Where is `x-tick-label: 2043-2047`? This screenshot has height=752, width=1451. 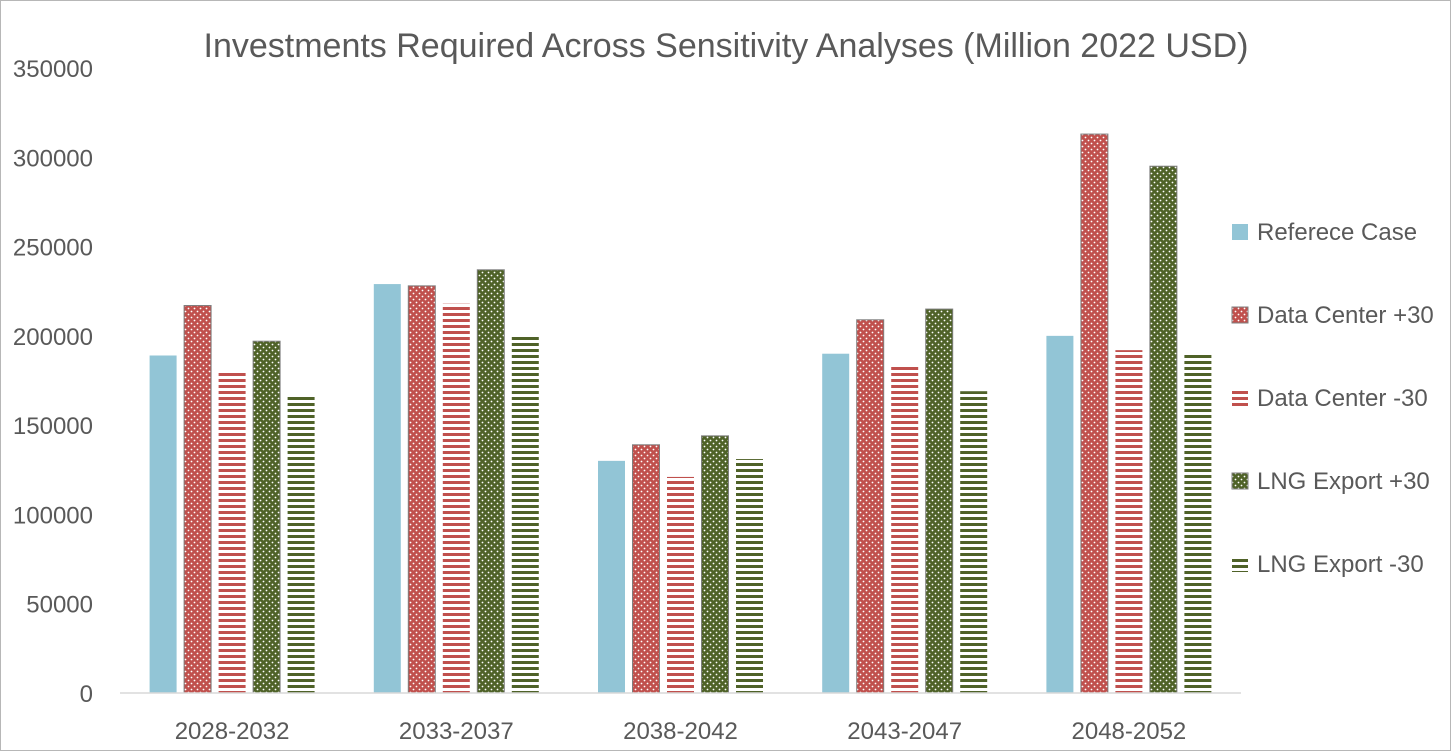 x-tick-label: 2043-2047 is located at coordinates (904, 731).